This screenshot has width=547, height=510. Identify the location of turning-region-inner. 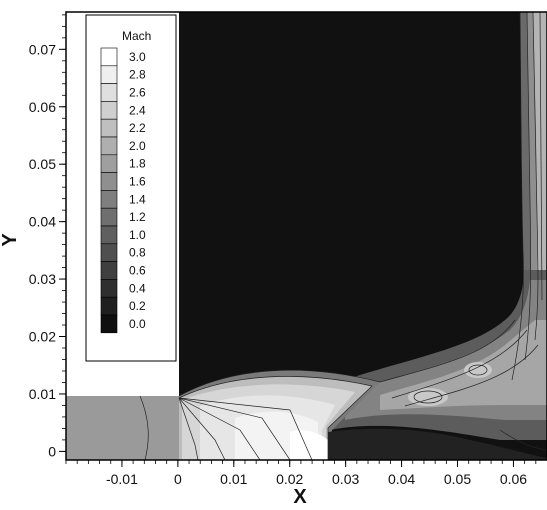
(463, 365).